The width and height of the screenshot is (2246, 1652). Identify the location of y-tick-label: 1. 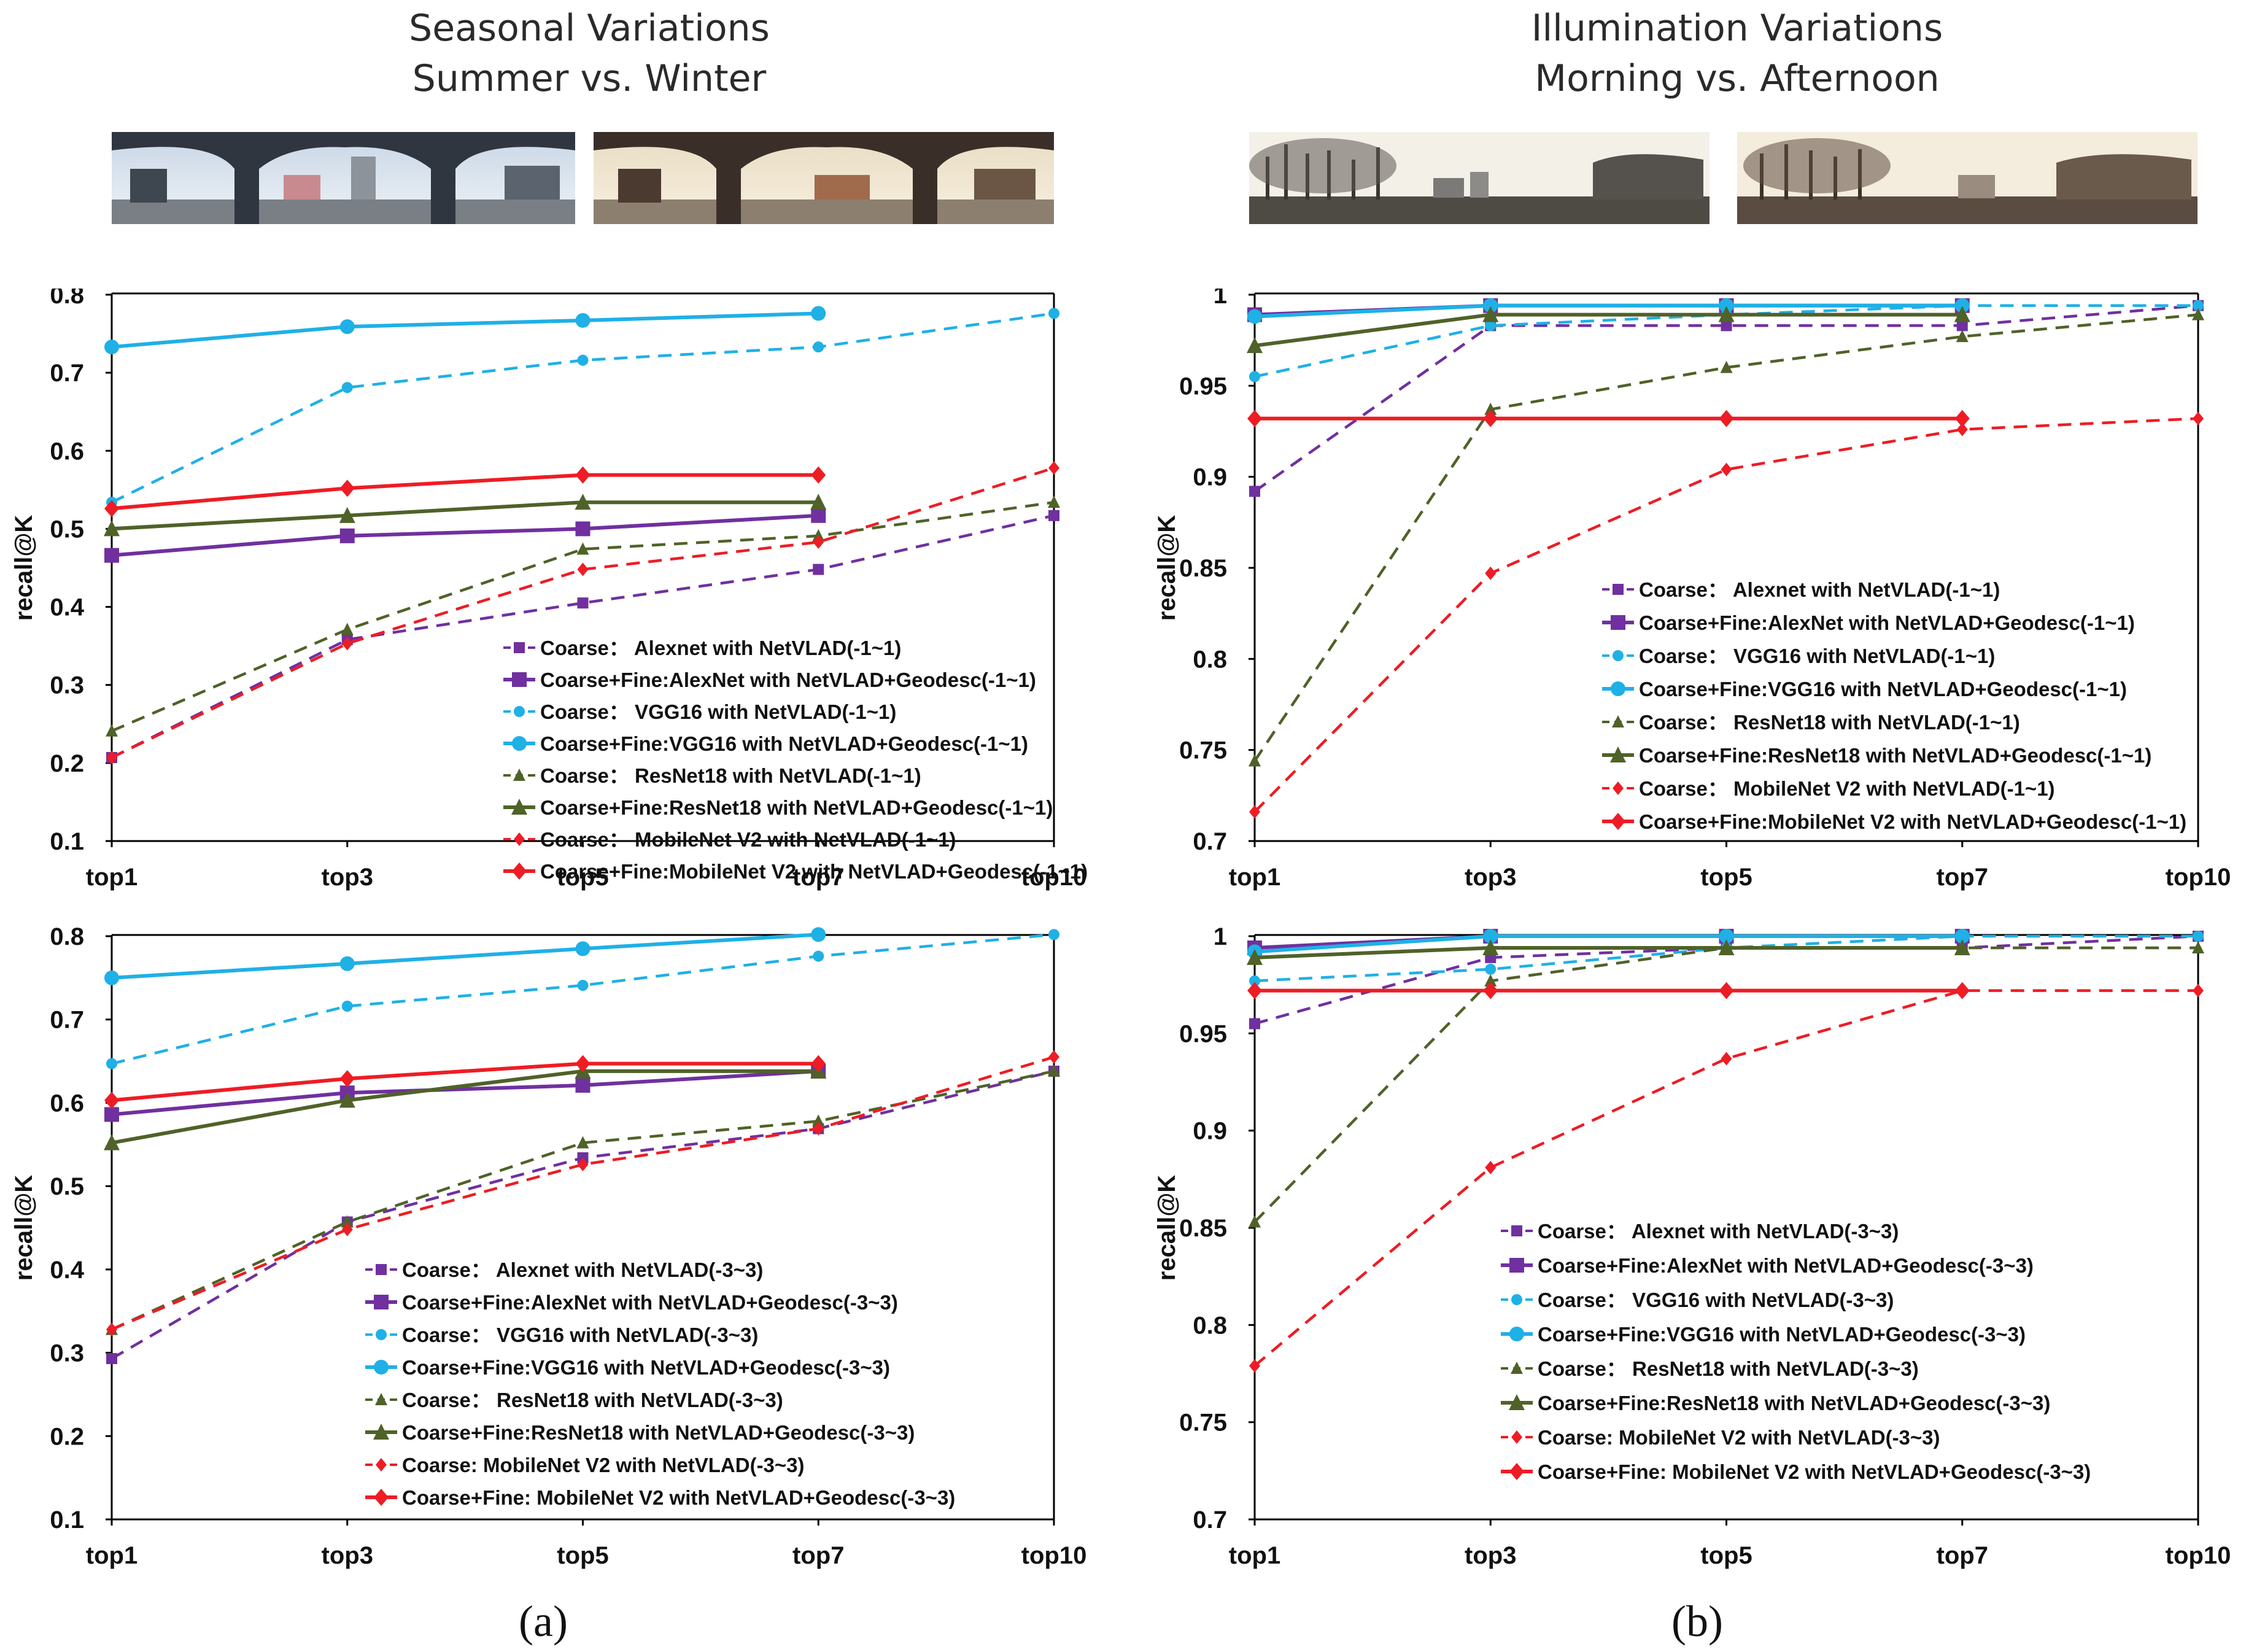
(1220, 299).